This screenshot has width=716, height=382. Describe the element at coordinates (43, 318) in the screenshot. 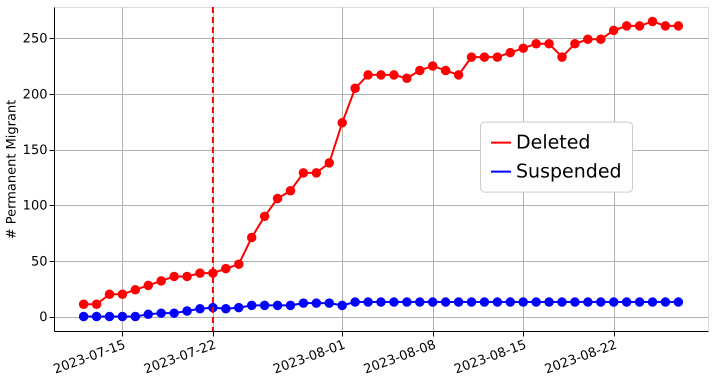

I see `y-tick-label: 0` at that location.